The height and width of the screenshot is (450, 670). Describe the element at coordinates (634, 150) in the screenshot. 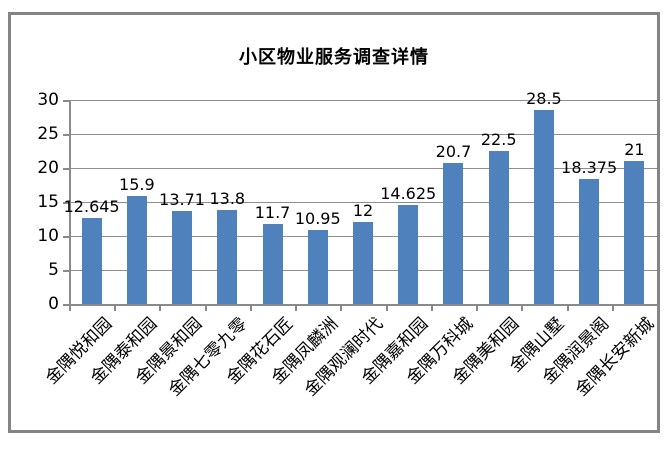

I see `bar-value-label: 21` at that location.